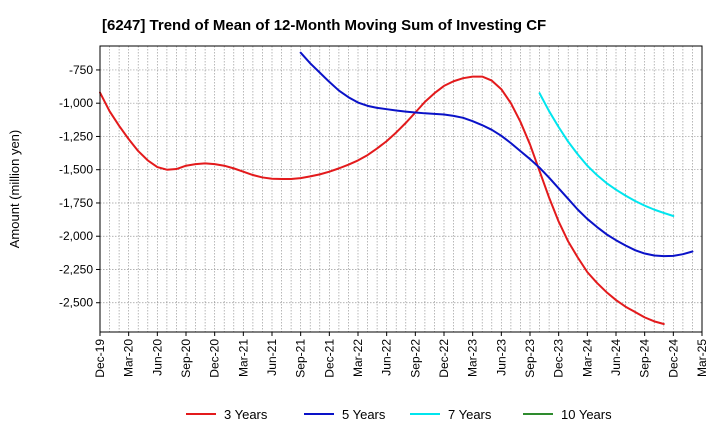 The height and width of the screenshot is (440, 720). Describe the element at coordinates (364, 414) in the screenshot. I see `legend-label: 5 Years` at that location.